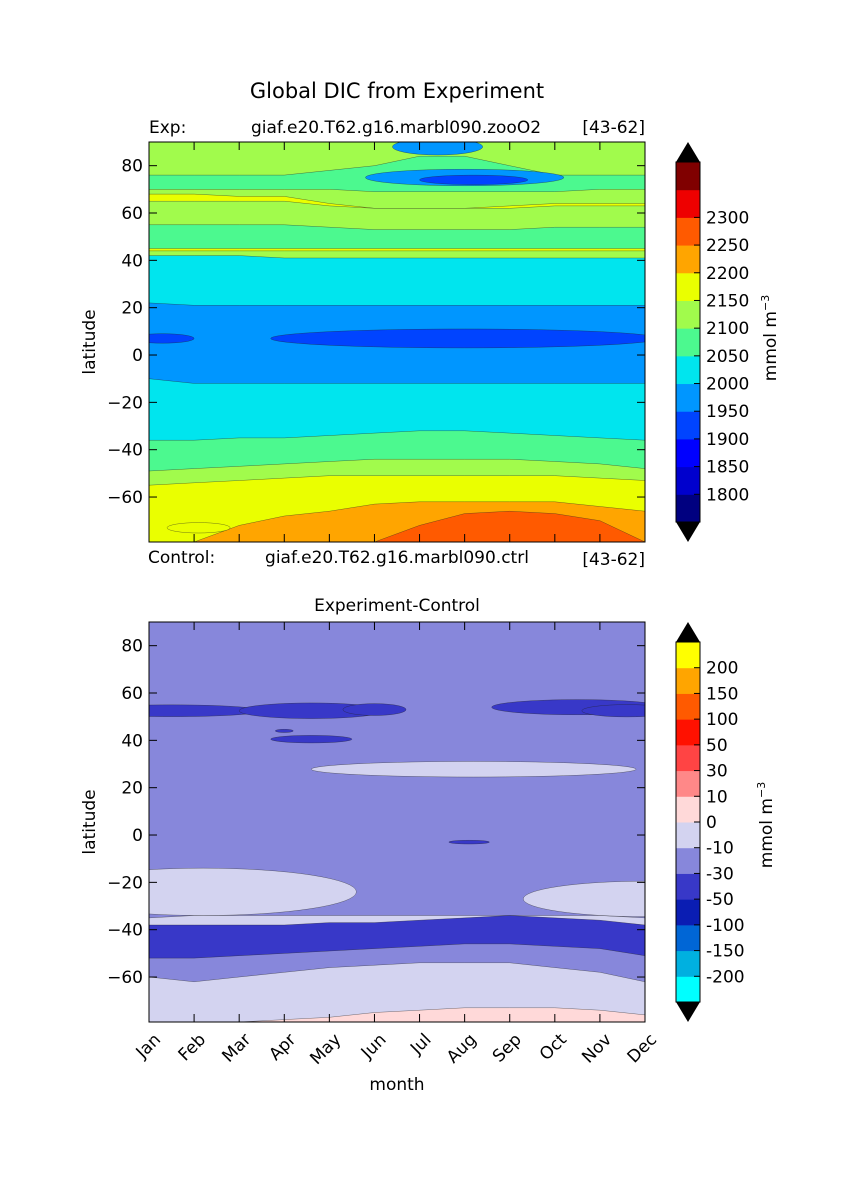  What do you see at coordinates (722, 720) in the screenshot?
I see `colorbar-tick-label: 100` at bounding box center [722, 720].